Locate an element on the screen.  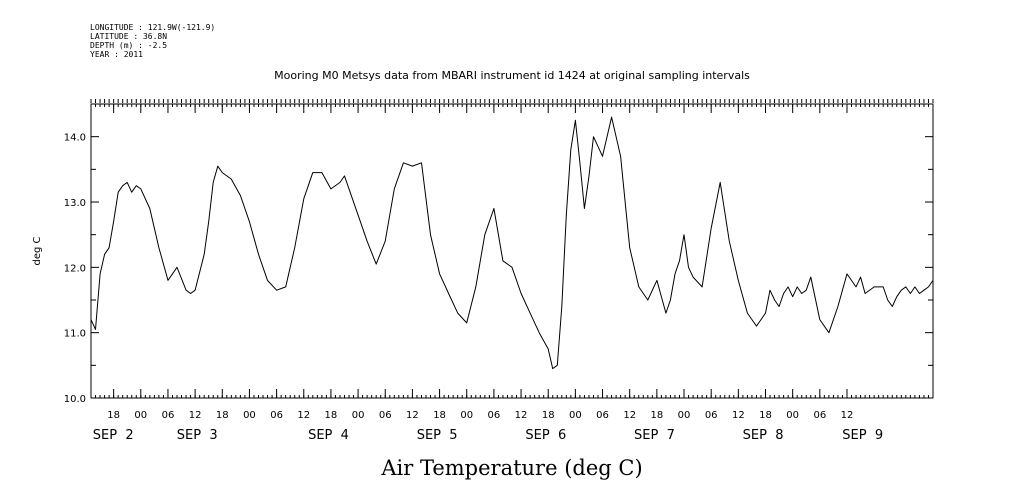
date-label: SEP 4 is located at coordinates (328, 435).